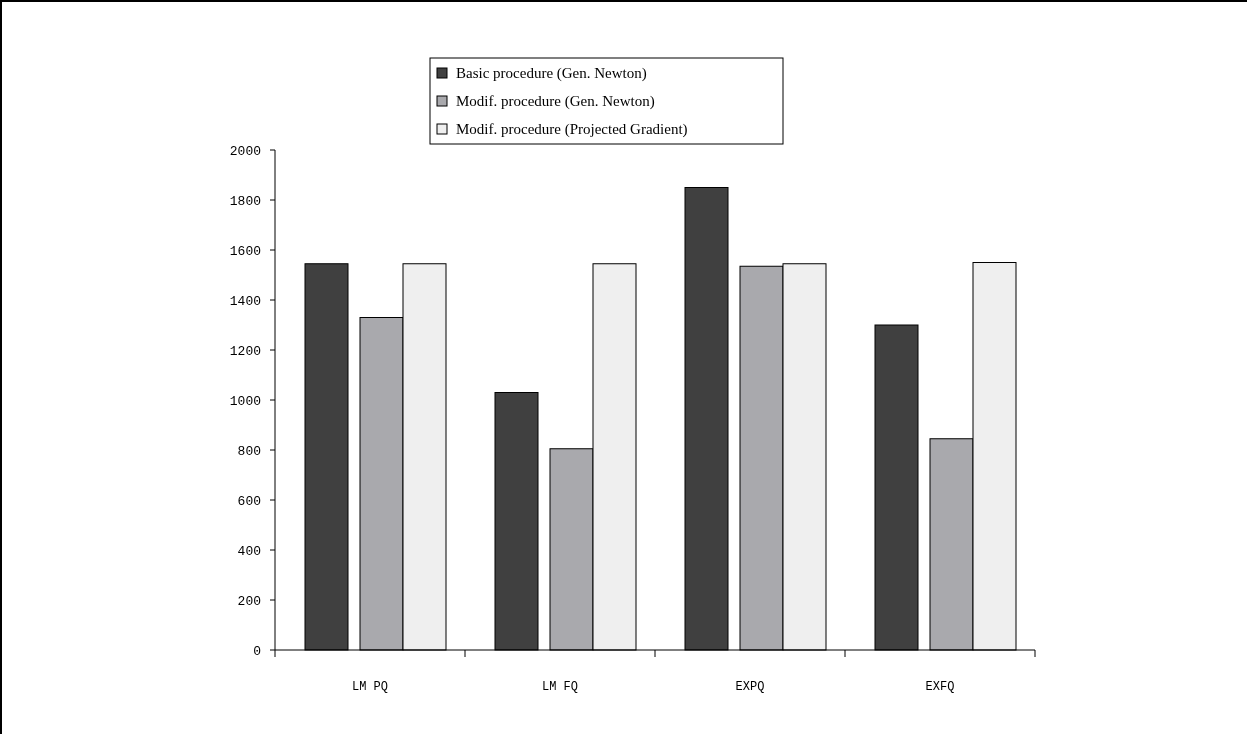 This screenshot has width=1247, height=734. Describe the element at coordinates (572, 130) in the screenshot. I see `legend-label: Modif. procedure (Projected Gradient)` at that location.